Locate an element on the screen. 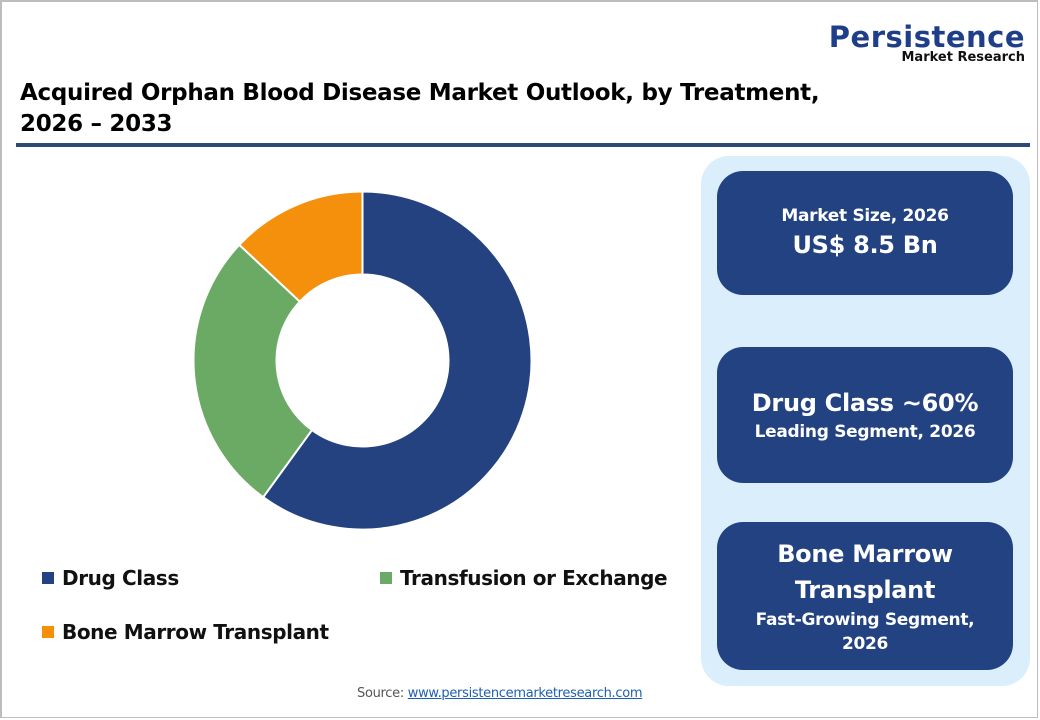 The height and width of the screenshot is (720, 1040). donut-slice-drug-class is located at coordinates (397, 360).